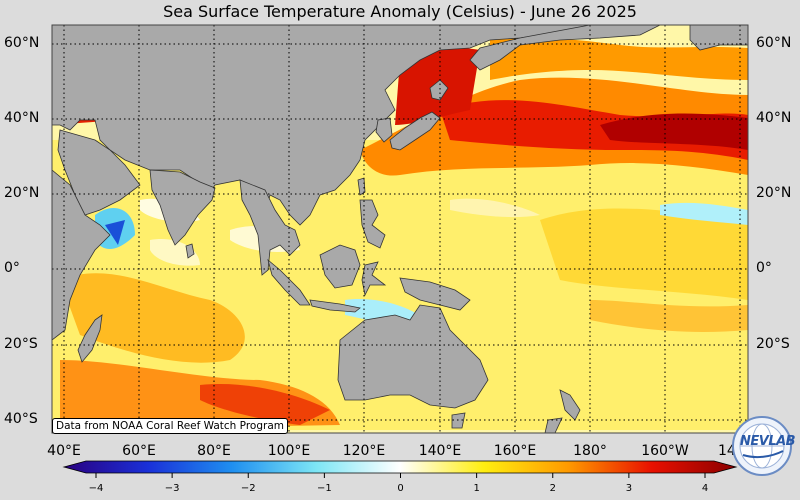 This screenshot has height=500, width=800. Describe the element at coordinates (64, 451) in the screenshot. I see `longitude-label: 40°E` at that location.